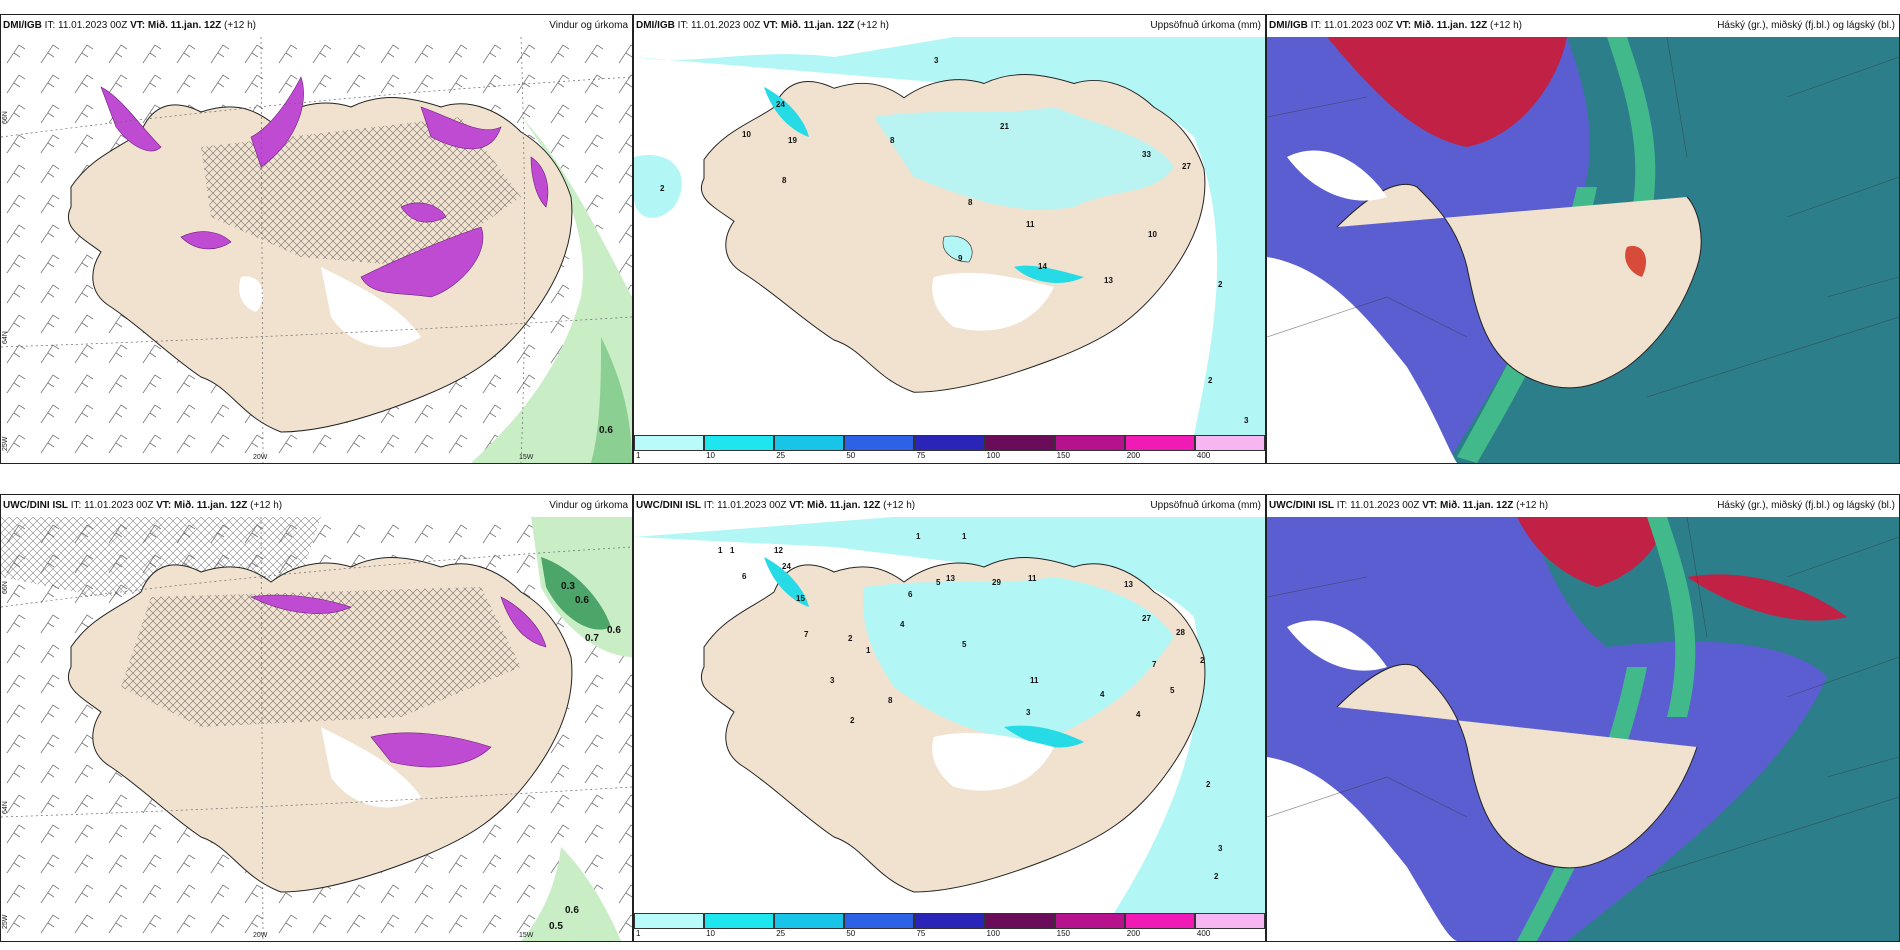 Image resolution: width=1900 pixels, height=950 pixels. Describe the element at coordinates (568, 586) in the screenshot. I see `wind-value-label: 0.3` at that location.